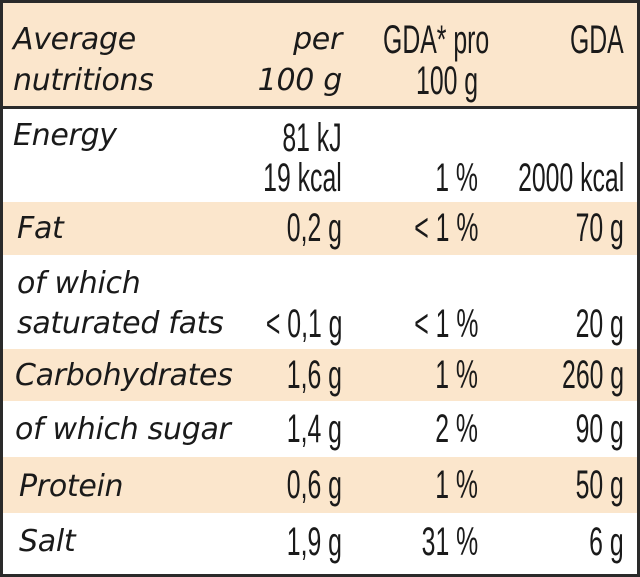 Image resolution: width=640 pixels, height=577 pixels. Describe the element at coordinates (435, 40) in the screenshot. I see `header-gda-pro: GDA* pro` at that location.